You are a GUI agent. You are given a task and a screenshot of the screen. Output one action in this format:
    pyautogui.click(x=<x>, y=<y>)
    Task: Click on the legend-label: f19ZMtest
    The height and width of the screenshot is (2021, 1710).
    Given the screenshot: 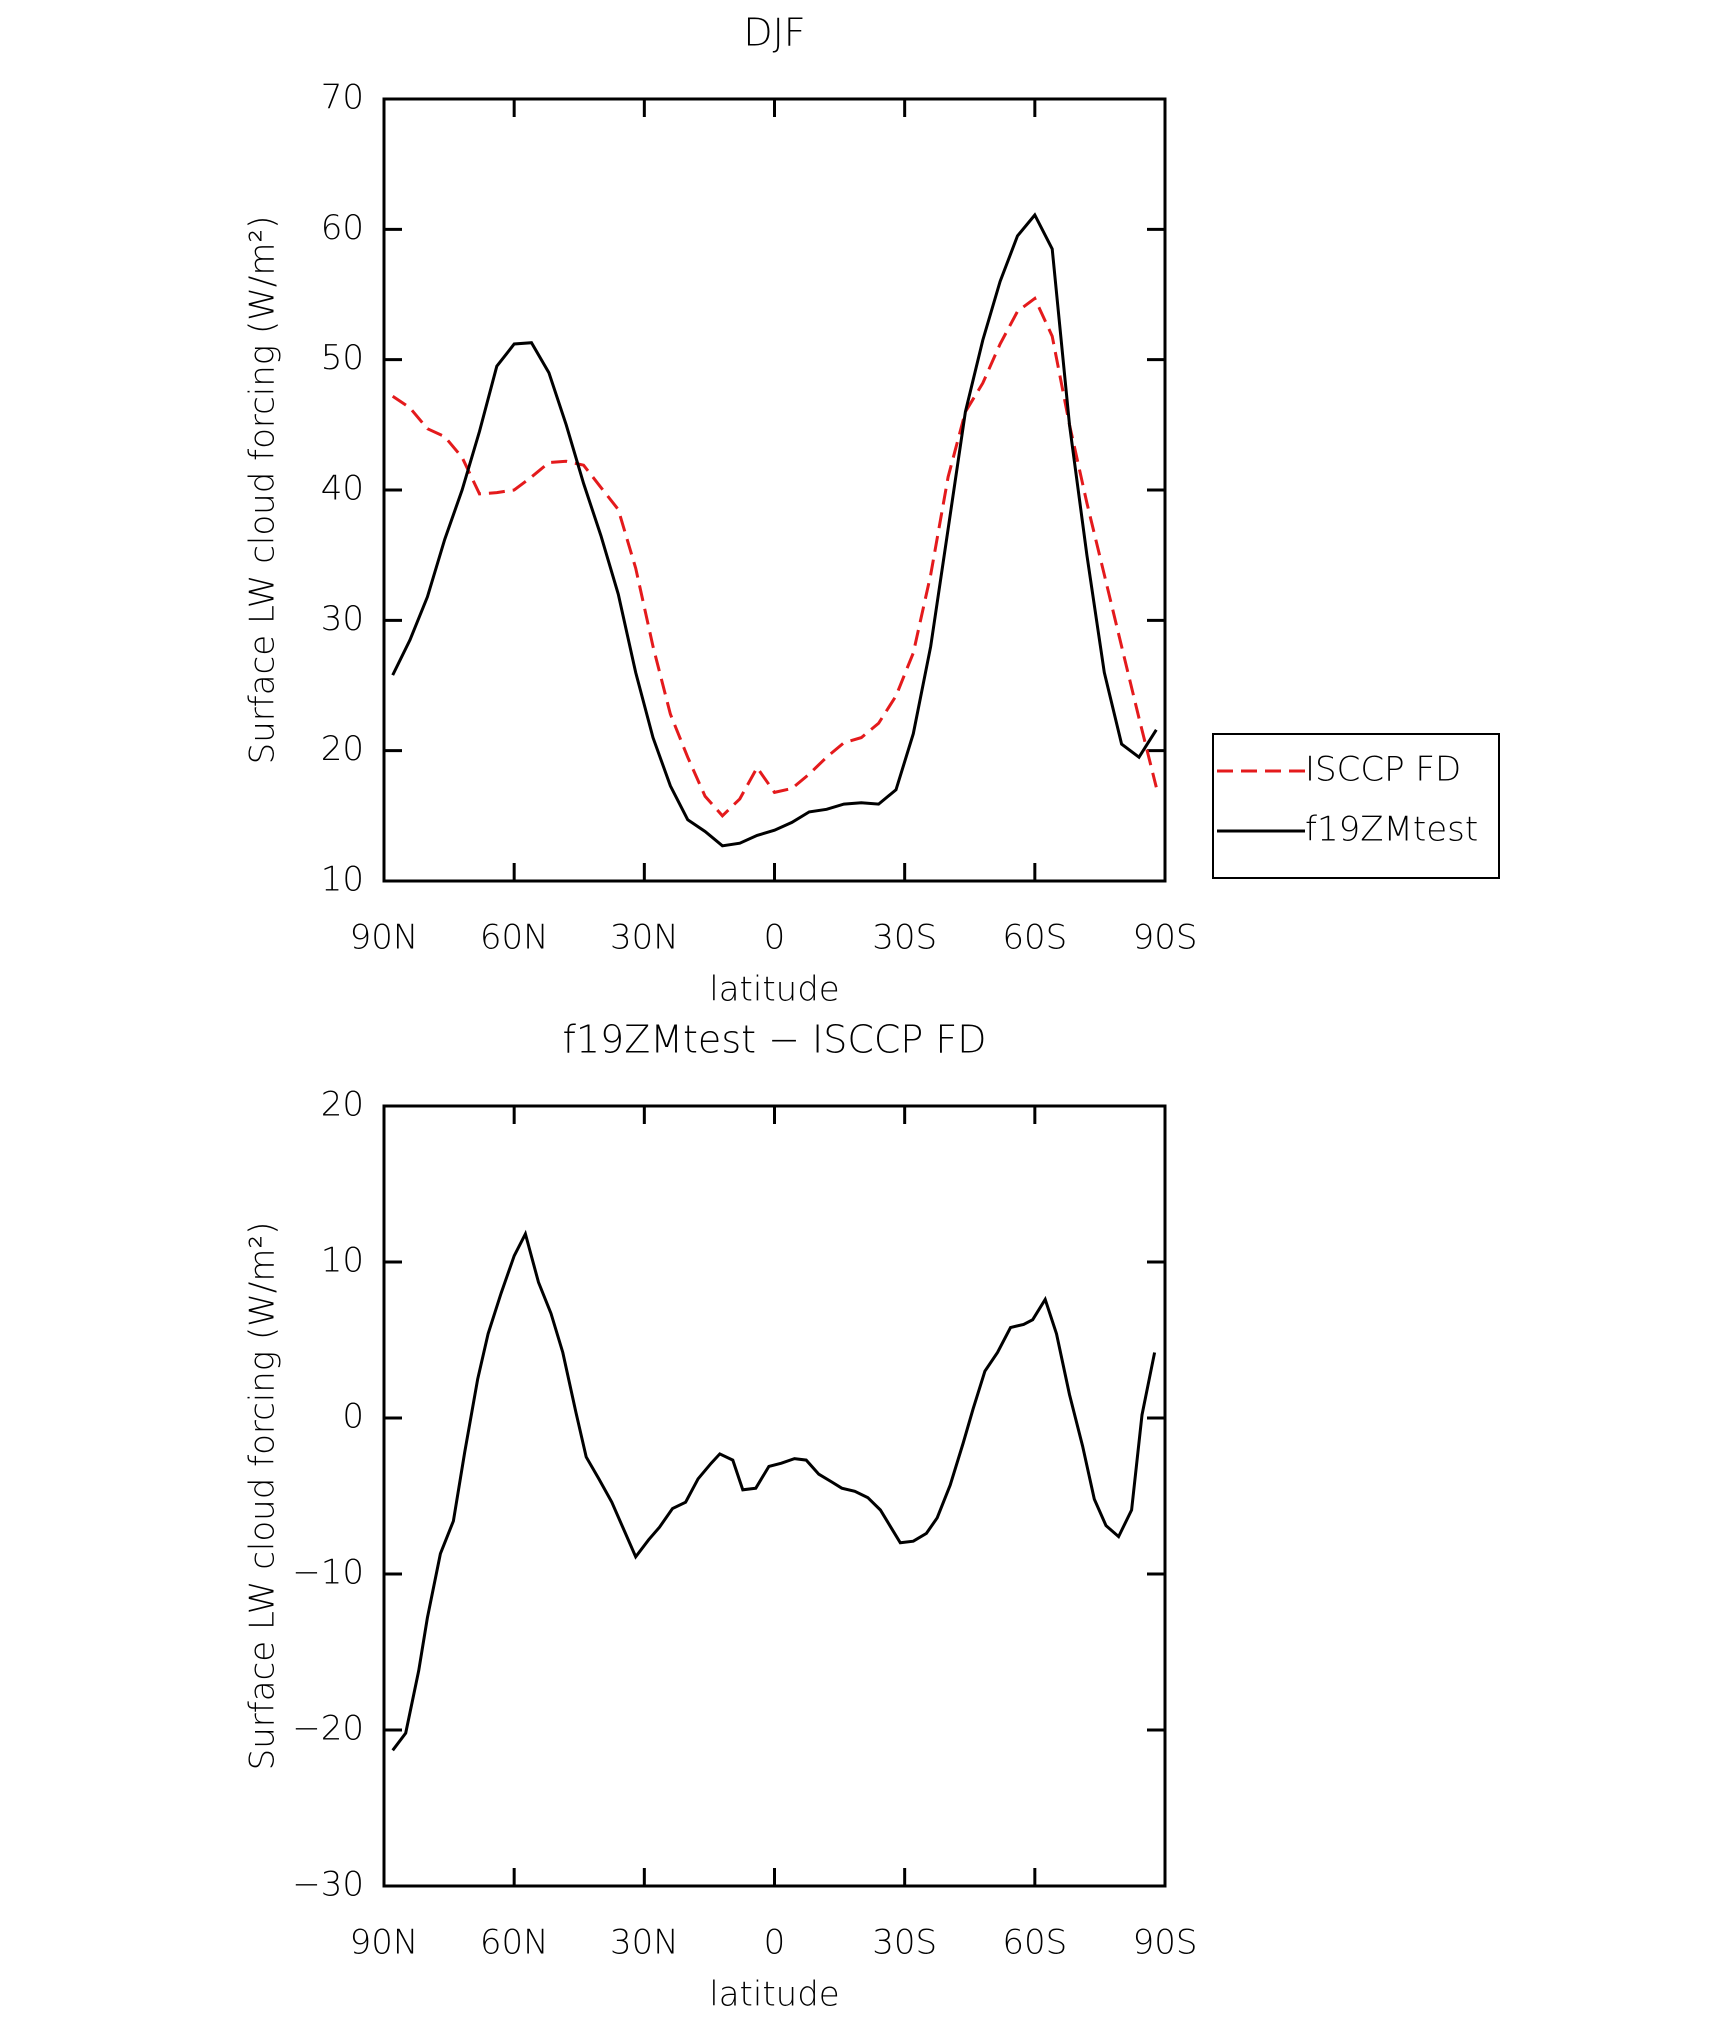 What is the action you would take?
    pyautogui.click(x=1391, y=830)
    